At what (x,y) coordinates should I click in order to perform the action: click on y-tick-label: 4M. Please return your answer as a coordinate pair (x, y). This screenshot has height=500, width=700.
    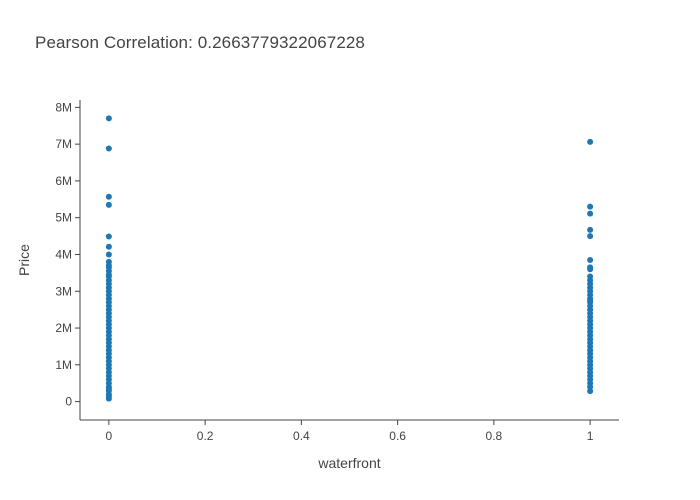
    Looking at the image, I should click on (63, 254).